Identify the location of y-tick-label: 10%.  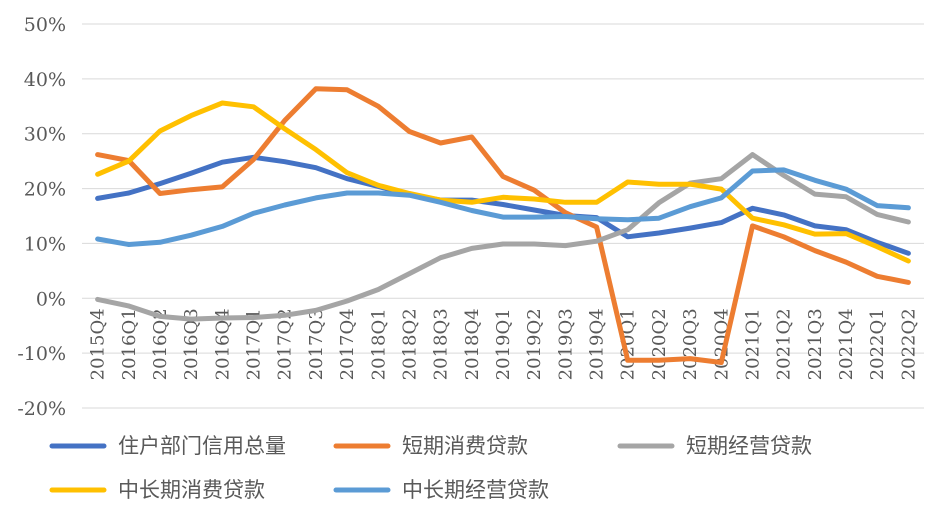
(45, 244).